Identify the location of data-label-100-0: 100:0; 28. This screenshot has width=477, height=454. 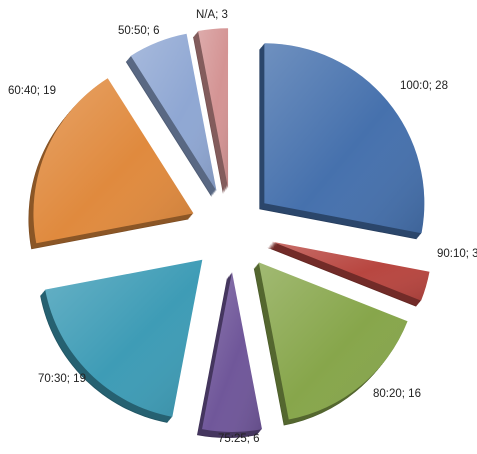
(424, 86).